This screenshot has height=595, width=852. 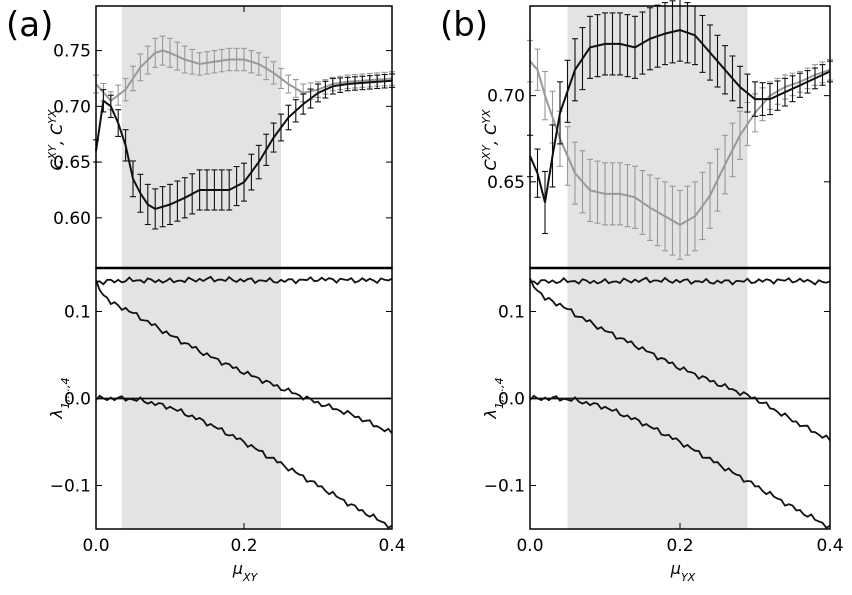 I want to click on xlabel-b: μYX, so click(x=683, y=571).